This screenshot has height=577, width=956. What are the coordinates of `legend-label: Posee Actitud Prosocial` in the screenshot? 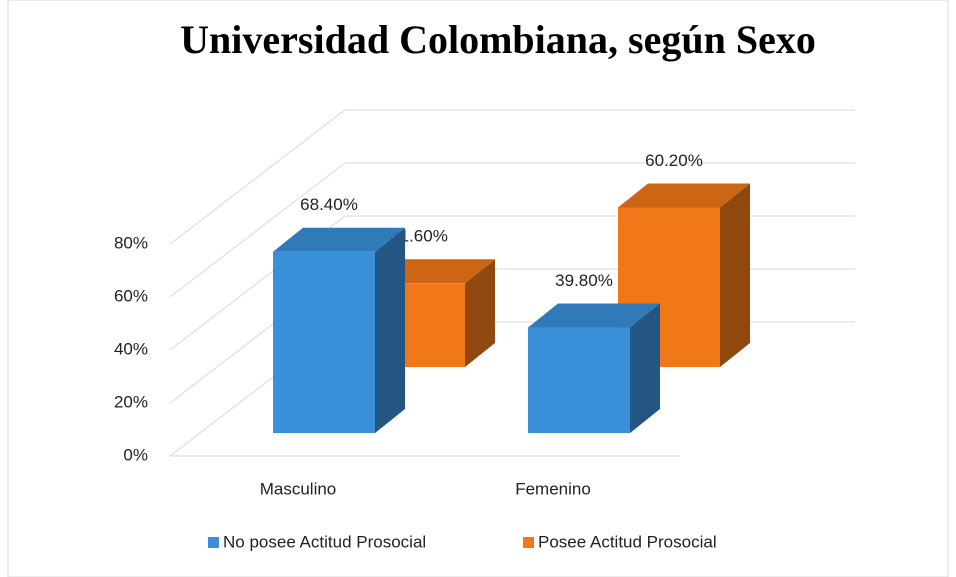 It's located at (627, 541).